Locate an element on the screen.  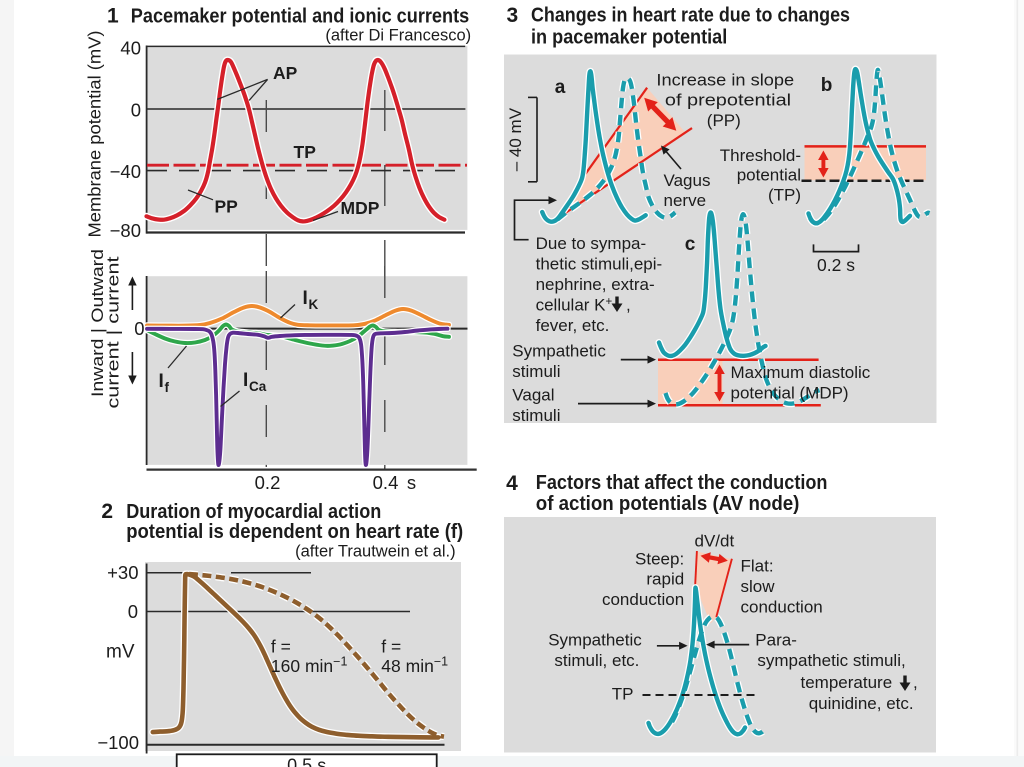
svg-text: temperature is located at coordinates (847, 682).